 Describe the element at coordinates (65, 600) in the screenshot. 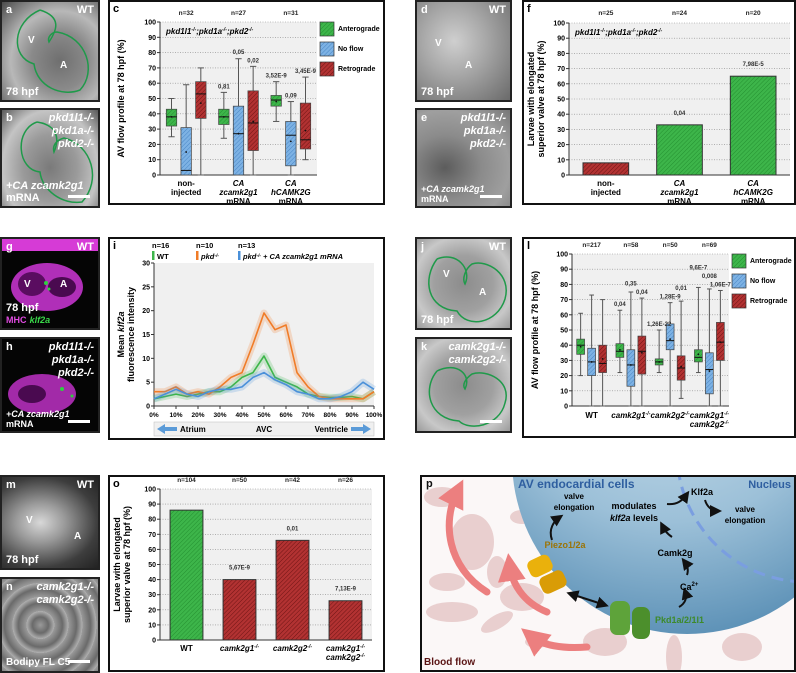

I see `genotype-line: camk2g2-/-` at that location.